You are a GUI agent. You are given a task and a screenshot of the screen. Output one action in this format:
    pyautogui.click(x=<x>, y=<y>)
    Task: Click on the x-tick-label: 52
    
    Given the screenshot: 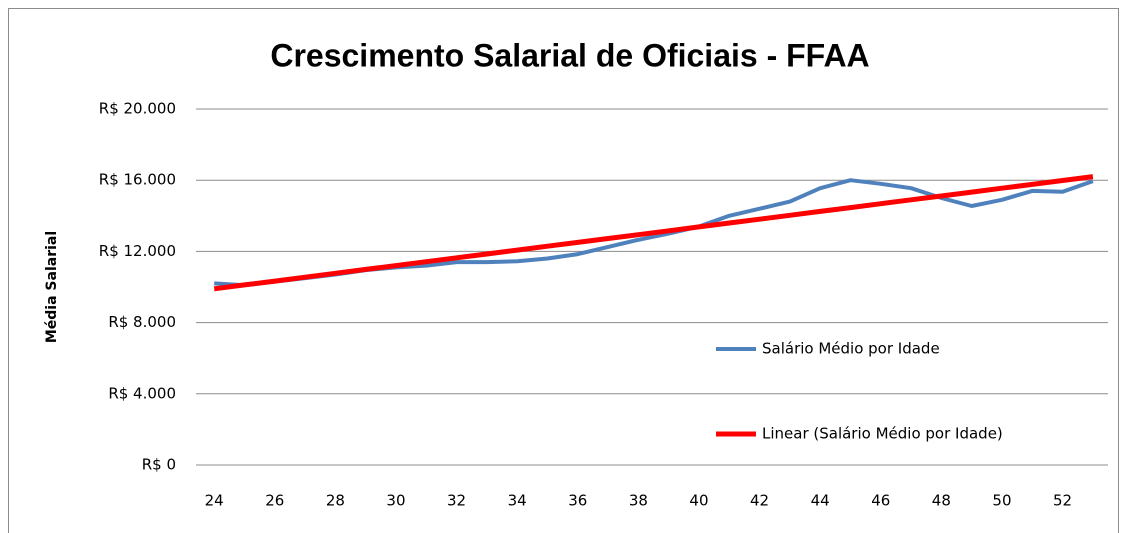 What is the action you would take?
    pyautogui.click(x=1062, y=501)
    